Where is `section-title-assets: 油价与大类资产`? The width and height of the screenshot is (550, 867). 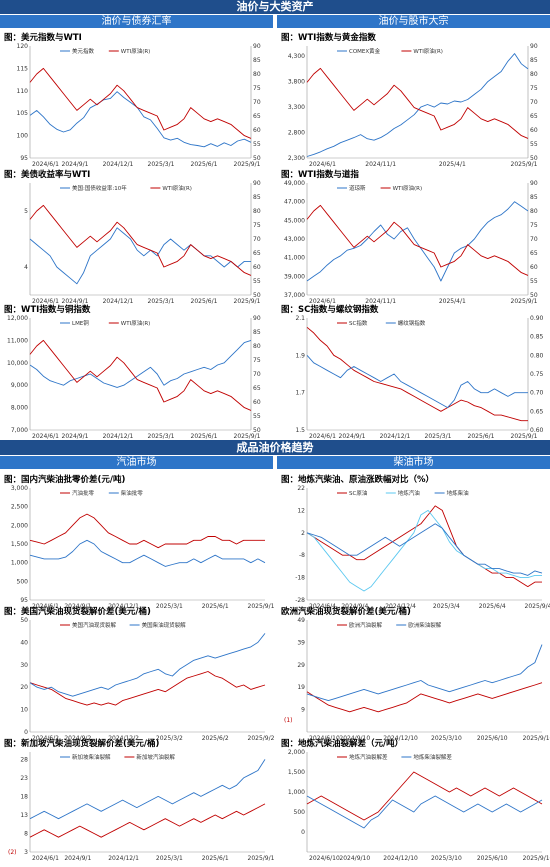 section-title-assets: 油价与大类资产 is located at coordinates (275, 7).